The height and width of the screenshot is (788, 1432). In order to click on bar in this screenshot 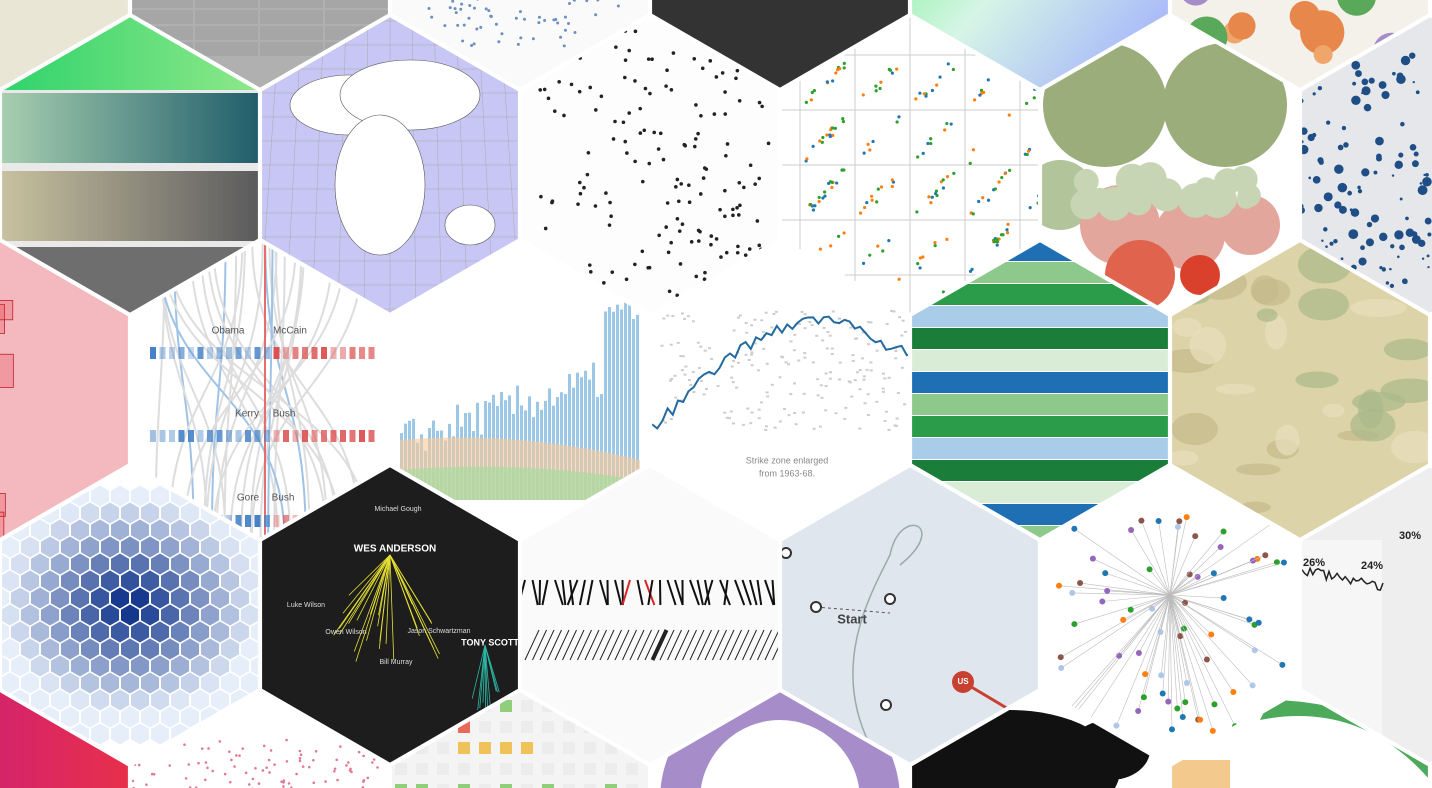, I will do `click(585, 435)`.